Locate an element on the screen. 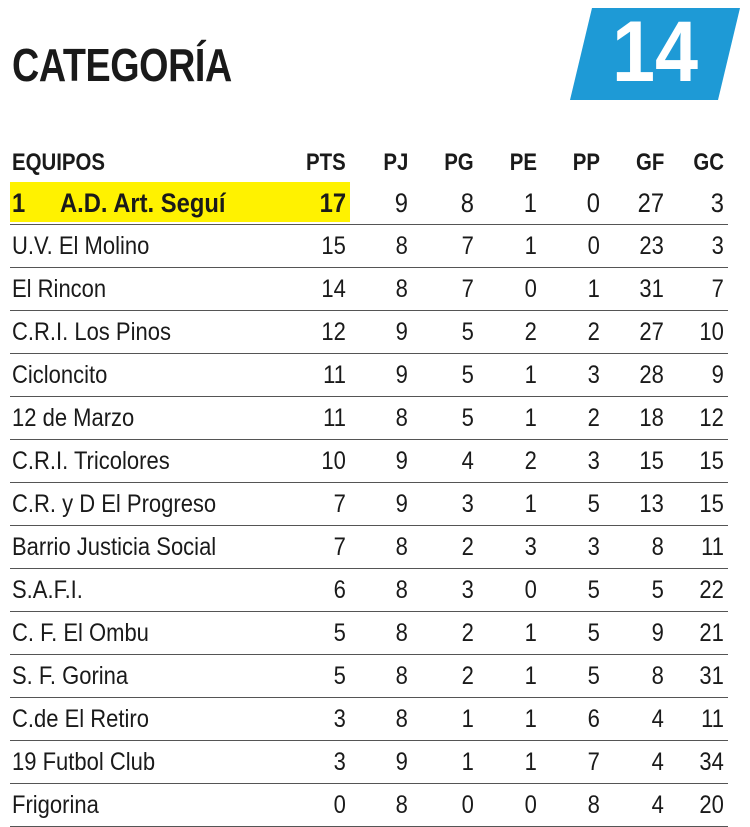 The image size is (750, 827). table-row: El Rincon 14 8 7 0 1 31 7 is located at coordinates (369, 289).